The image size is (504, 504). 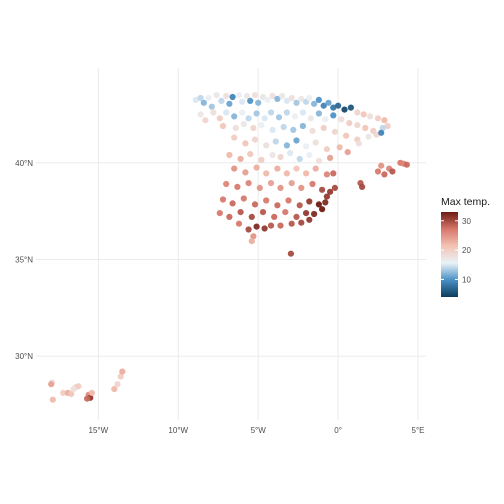 I want to click on legend-colorbar, so click(x=449, y=254).